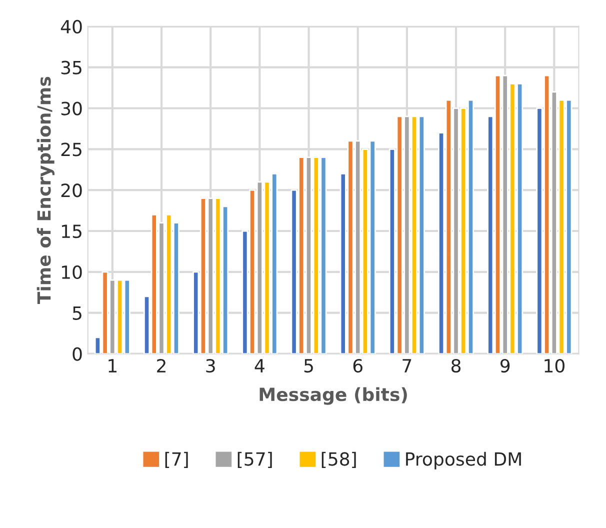  I want to click on x-tick-label: 3, so click(210, 365).